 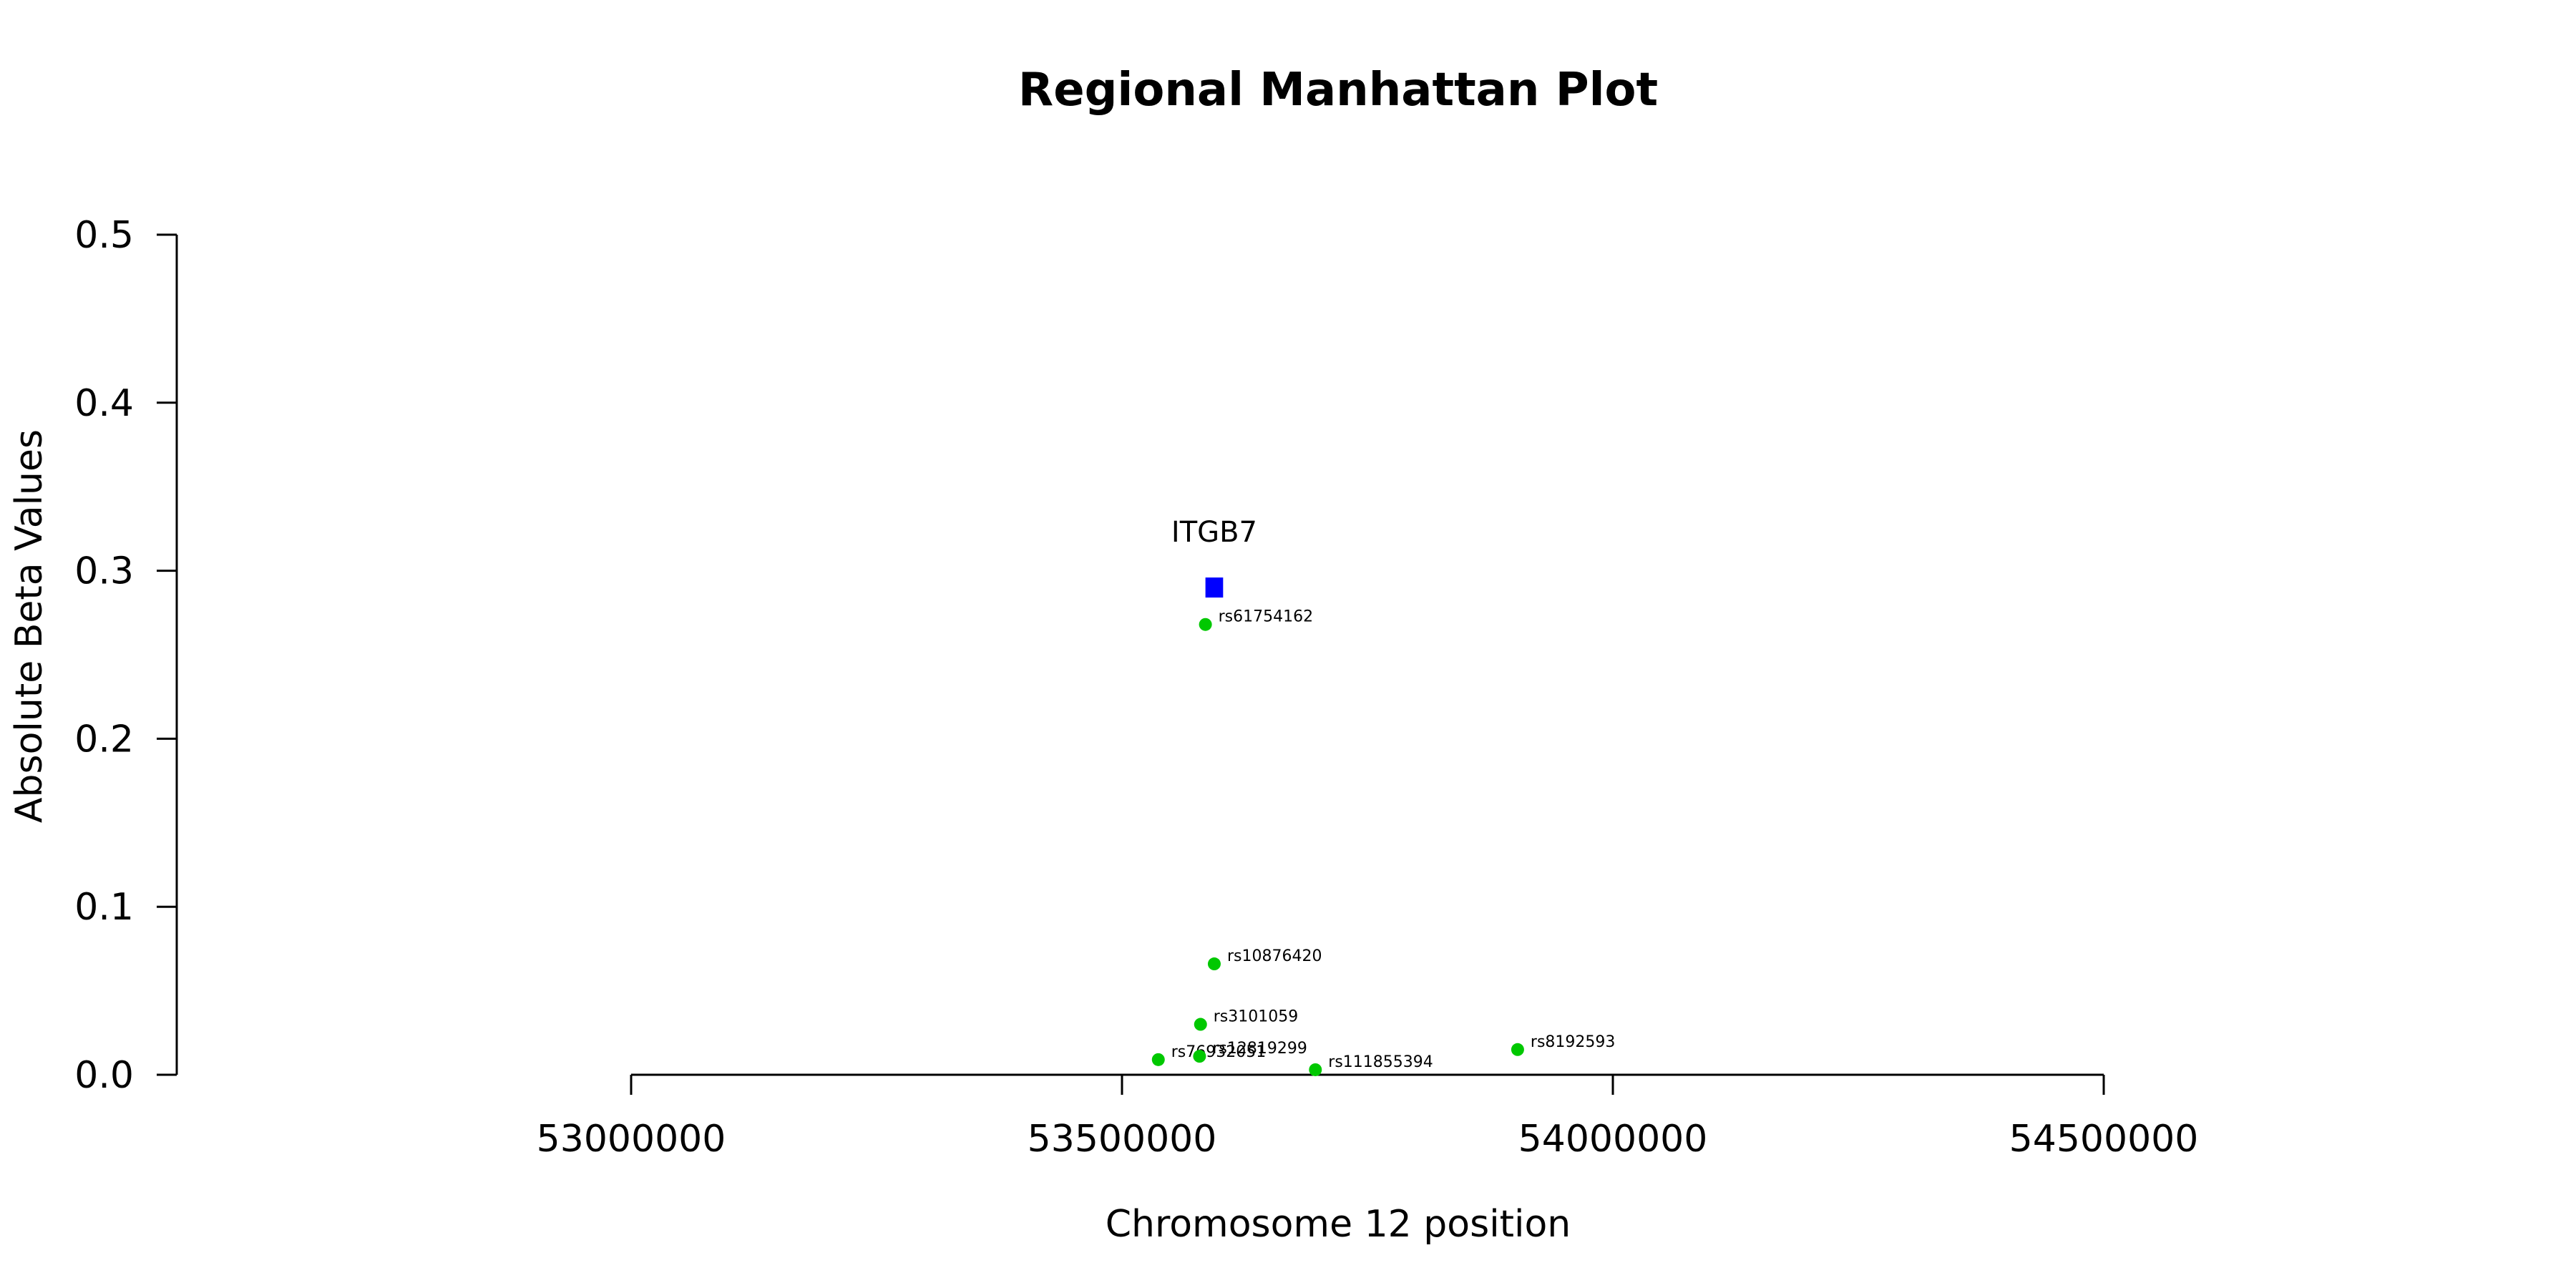 What do you see at coordinates (631, 1139) in the screenshot?
I see `x-tick-label: 53000000` at bounding box center [631, 1139].